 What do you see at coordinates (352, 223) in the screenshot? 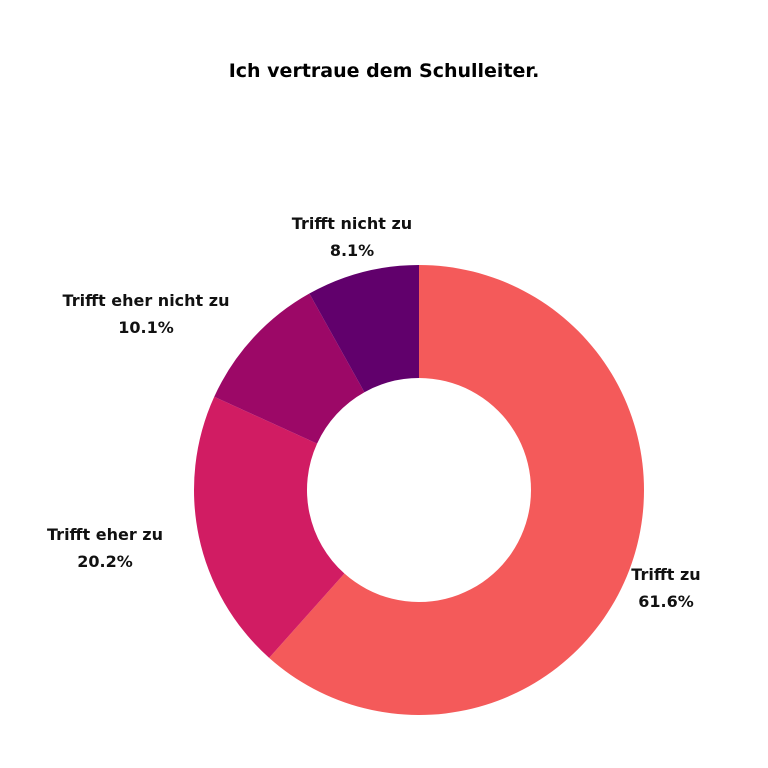
I see `slice-label: Trifft nicht zu` at bounding box center [352, 223].